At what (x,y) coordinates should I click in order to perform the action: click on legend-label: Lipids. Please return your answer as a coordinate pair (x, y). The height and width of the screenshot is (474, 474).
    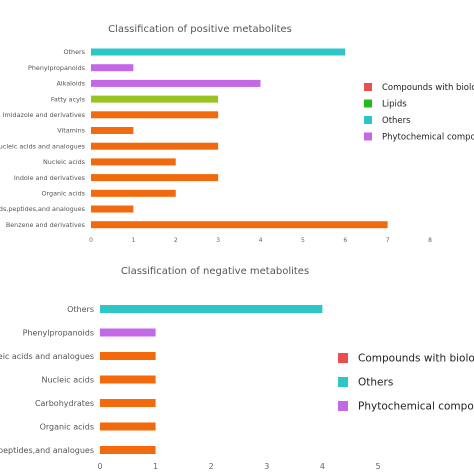
    Looking at the image, I should click on (394, 104).